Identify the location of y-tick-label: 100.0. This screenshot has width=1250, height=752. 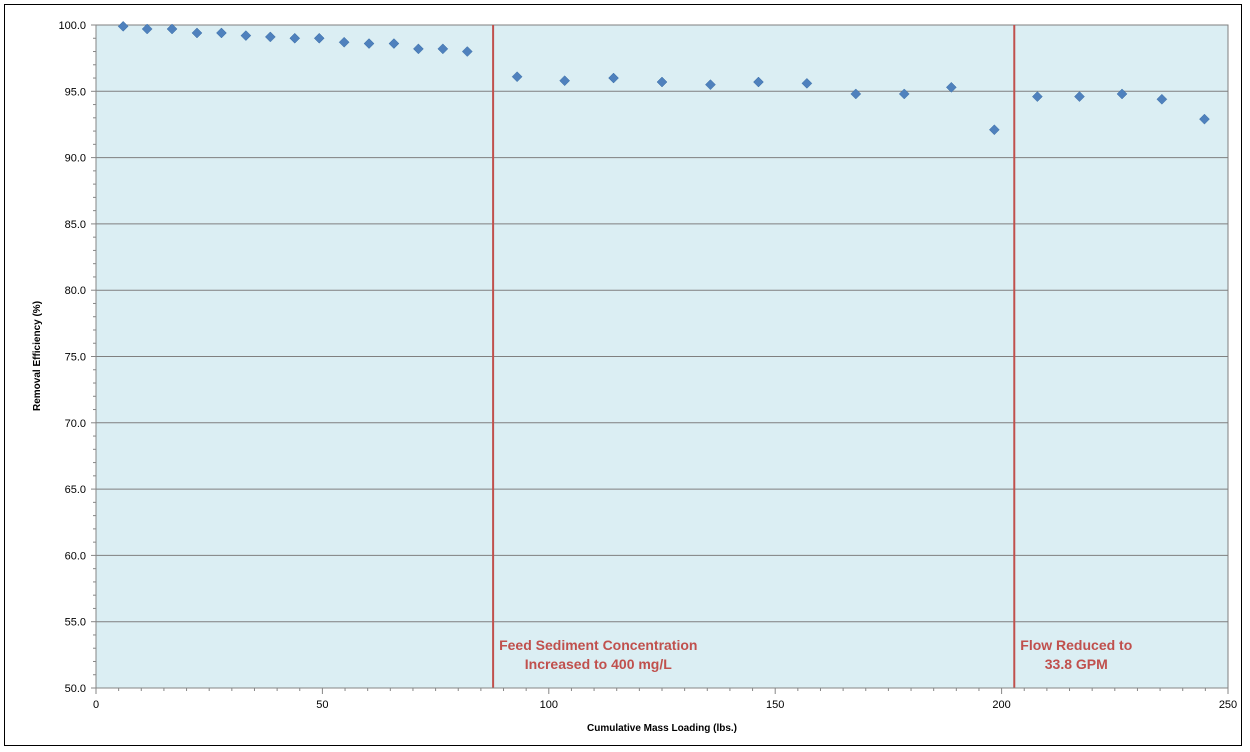
(72, 26).